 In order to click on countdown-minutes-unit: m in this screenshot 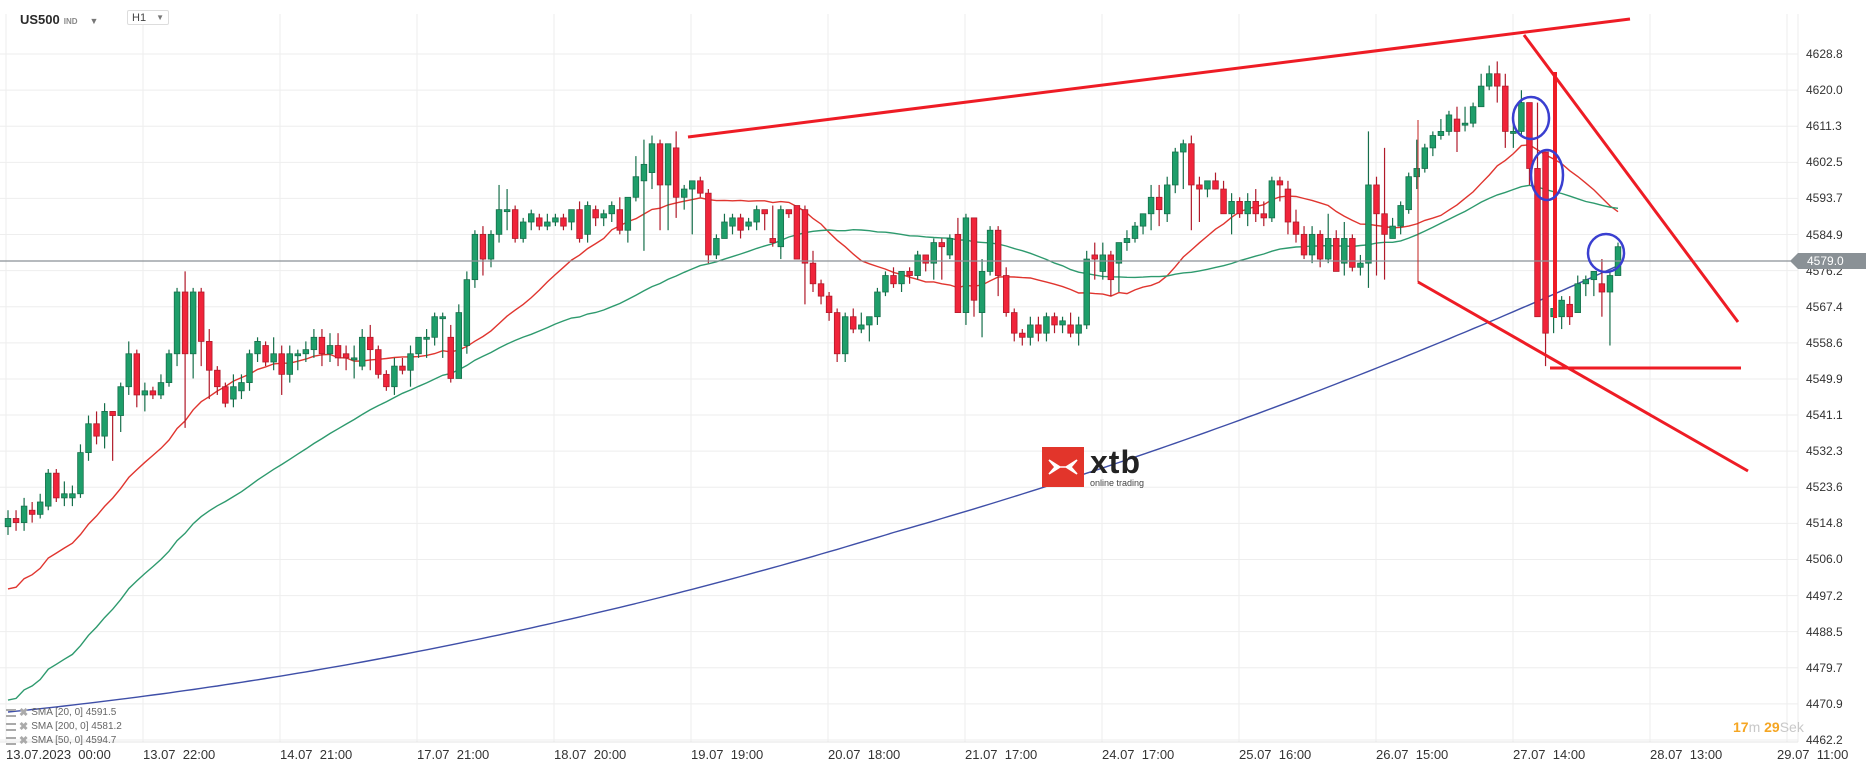, I will do `click(1754, 727)`.